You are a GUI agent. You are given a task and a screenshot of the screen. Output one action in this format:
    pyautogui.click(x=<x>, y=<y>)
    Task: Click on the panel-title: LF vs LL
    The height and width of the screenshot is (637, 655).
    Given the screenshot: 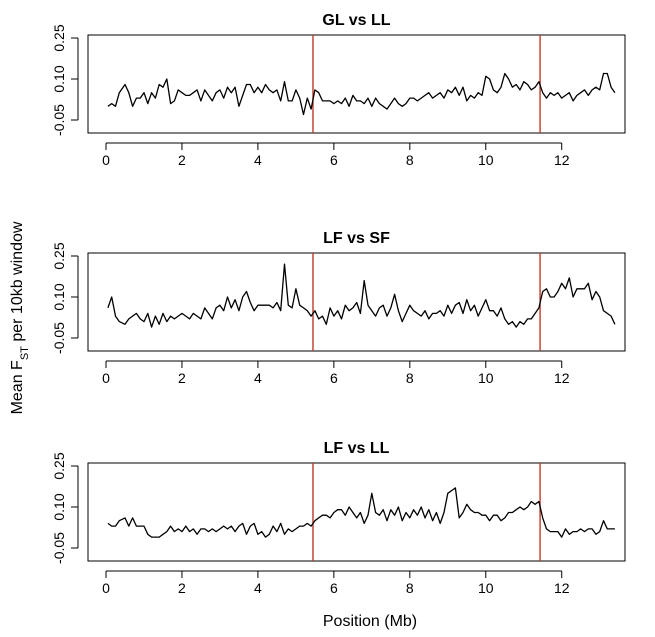 What is the action you would take?
    pyautogui.click(x=357, y=448)
    